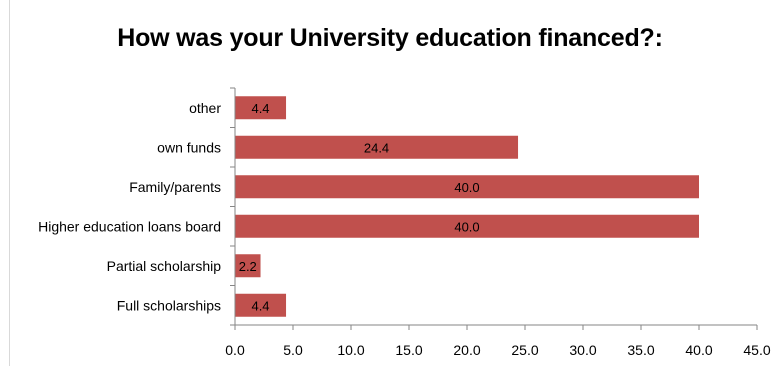 This screenshot has height=366, width=780. Describe the element at coordinates (698, 350) in the screenshot. I see `x-tick-label: 40.0` at that location.